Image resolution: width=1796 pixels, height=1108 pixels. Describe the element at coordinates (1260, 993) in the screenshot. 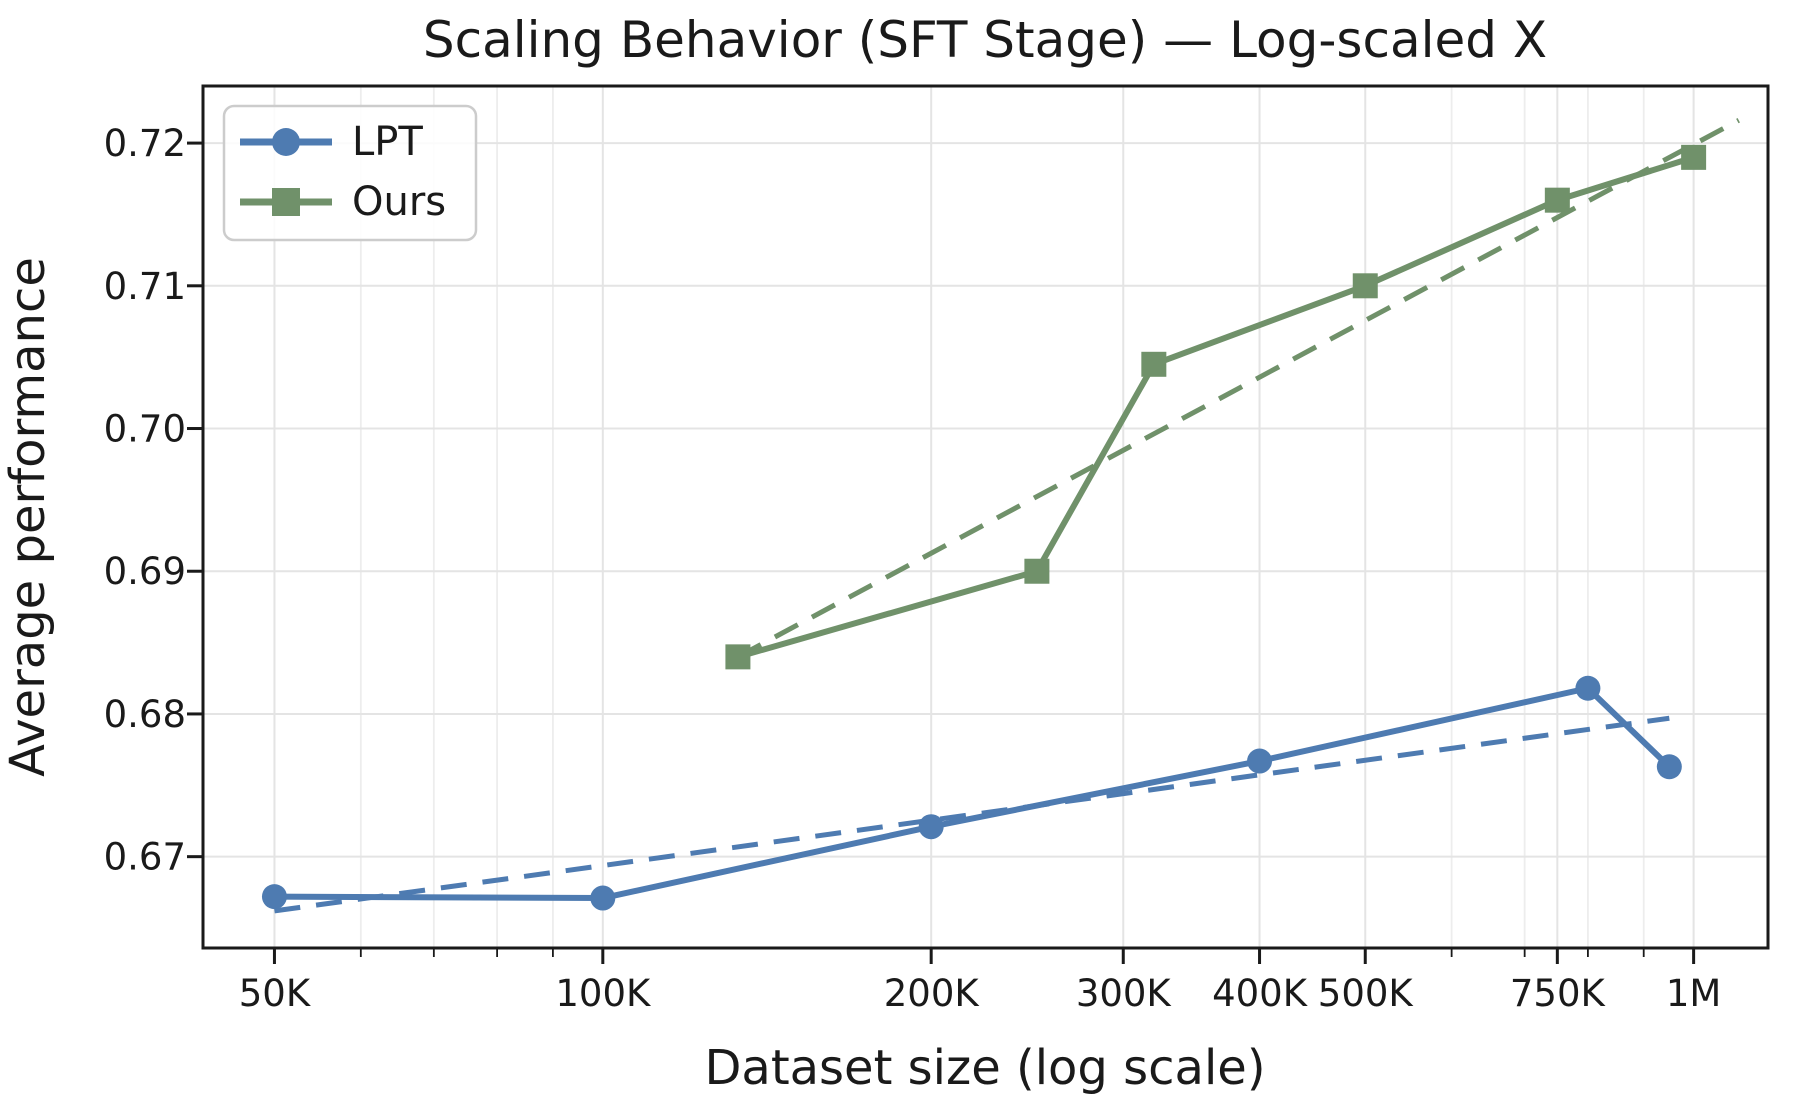

I see `x-tick-label: 400K` at that location.